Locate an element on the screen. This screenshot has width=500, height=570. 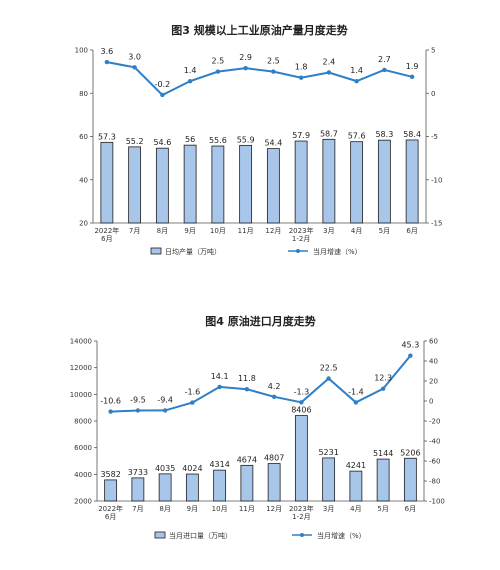
line-value-label: 2.7 is located at coordinates (384, 59).